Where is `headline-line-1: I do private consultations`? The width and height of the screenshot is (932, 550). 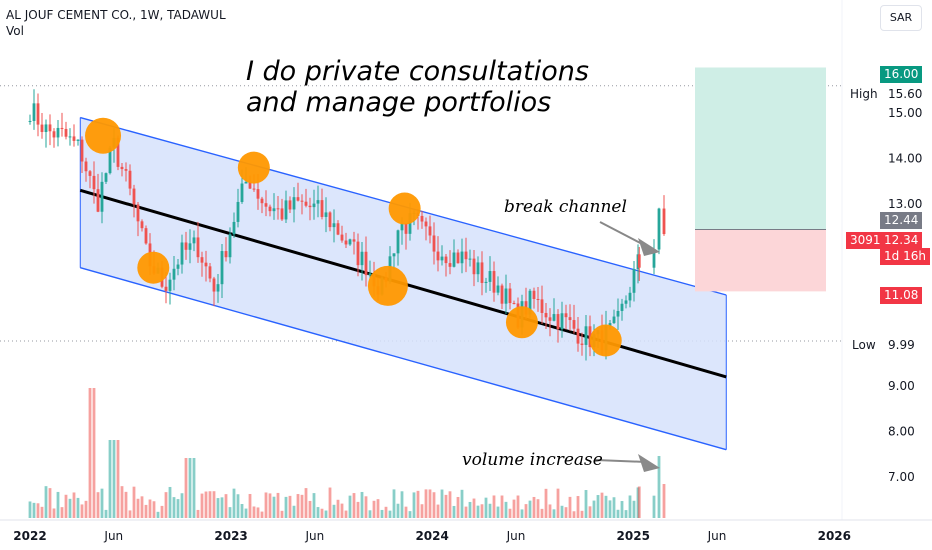 headline-line-1: I do private consultations is located at coordinates (417, 71).